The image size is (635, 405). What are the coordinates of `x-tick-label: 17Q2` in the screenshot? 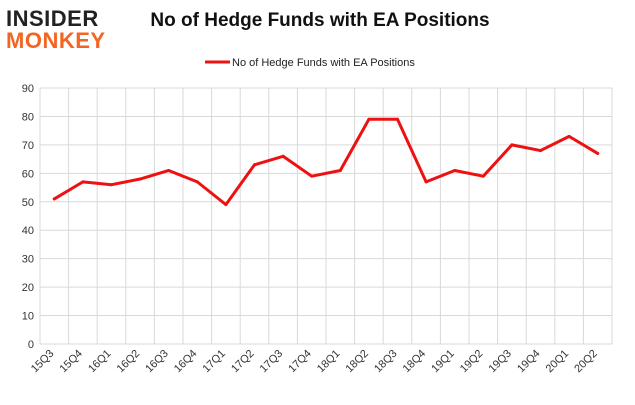 It's located at (243, 362).